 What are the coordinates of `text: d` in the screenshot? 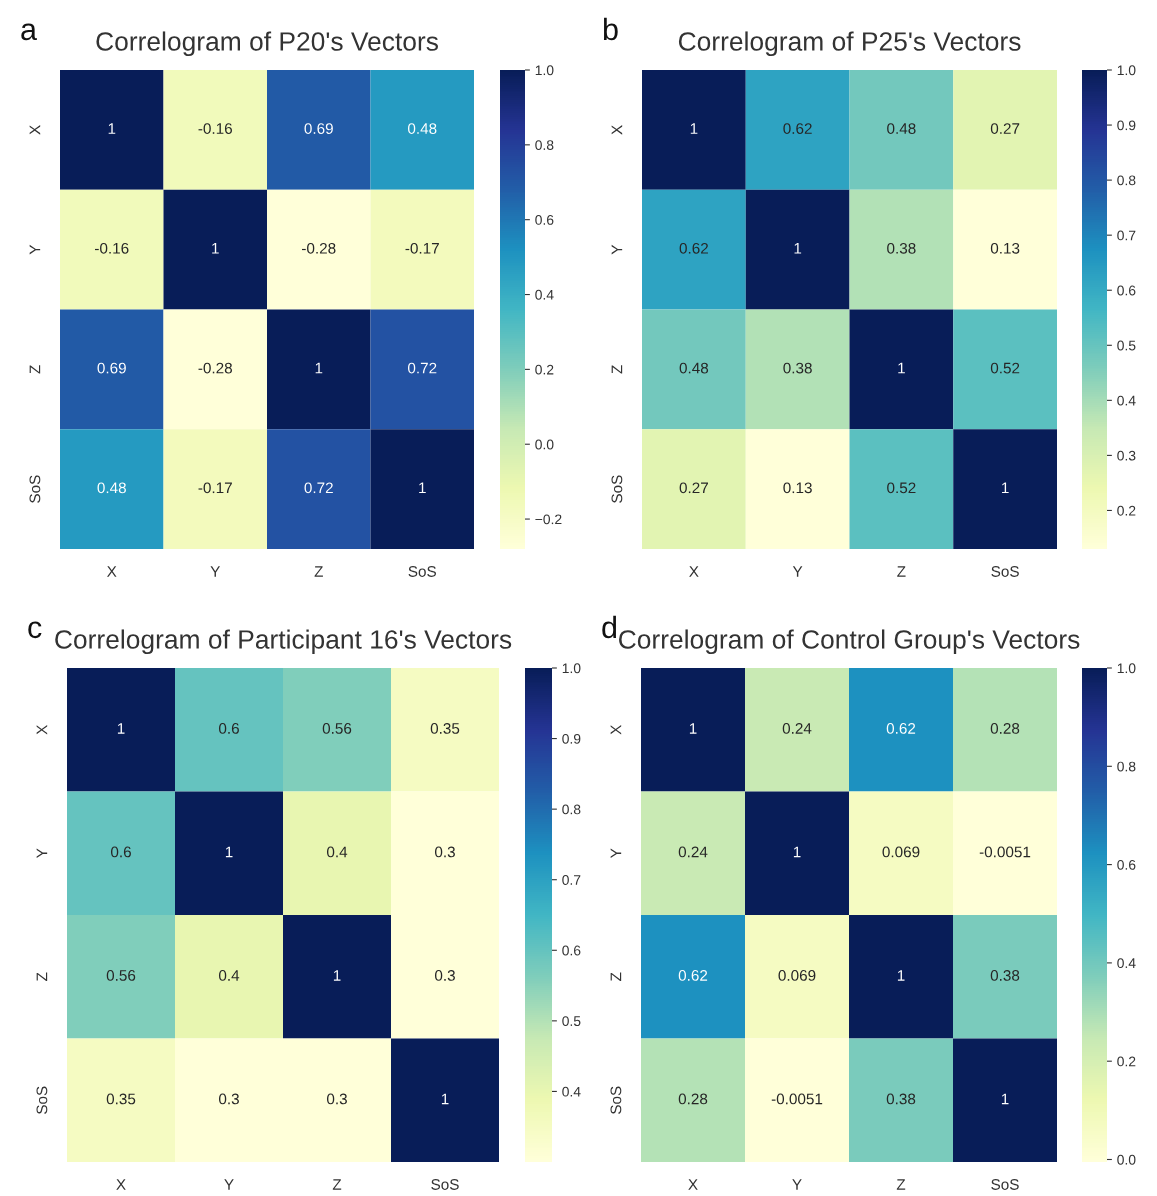 It's located at (609, 627).